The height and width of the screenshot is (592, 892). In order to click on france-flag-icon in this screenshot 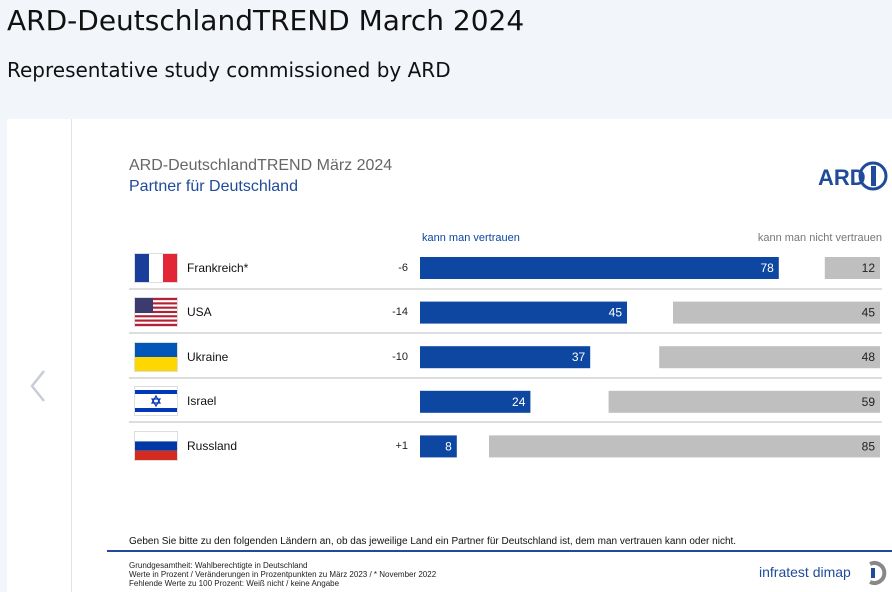, I will do `click(156, 268)`.